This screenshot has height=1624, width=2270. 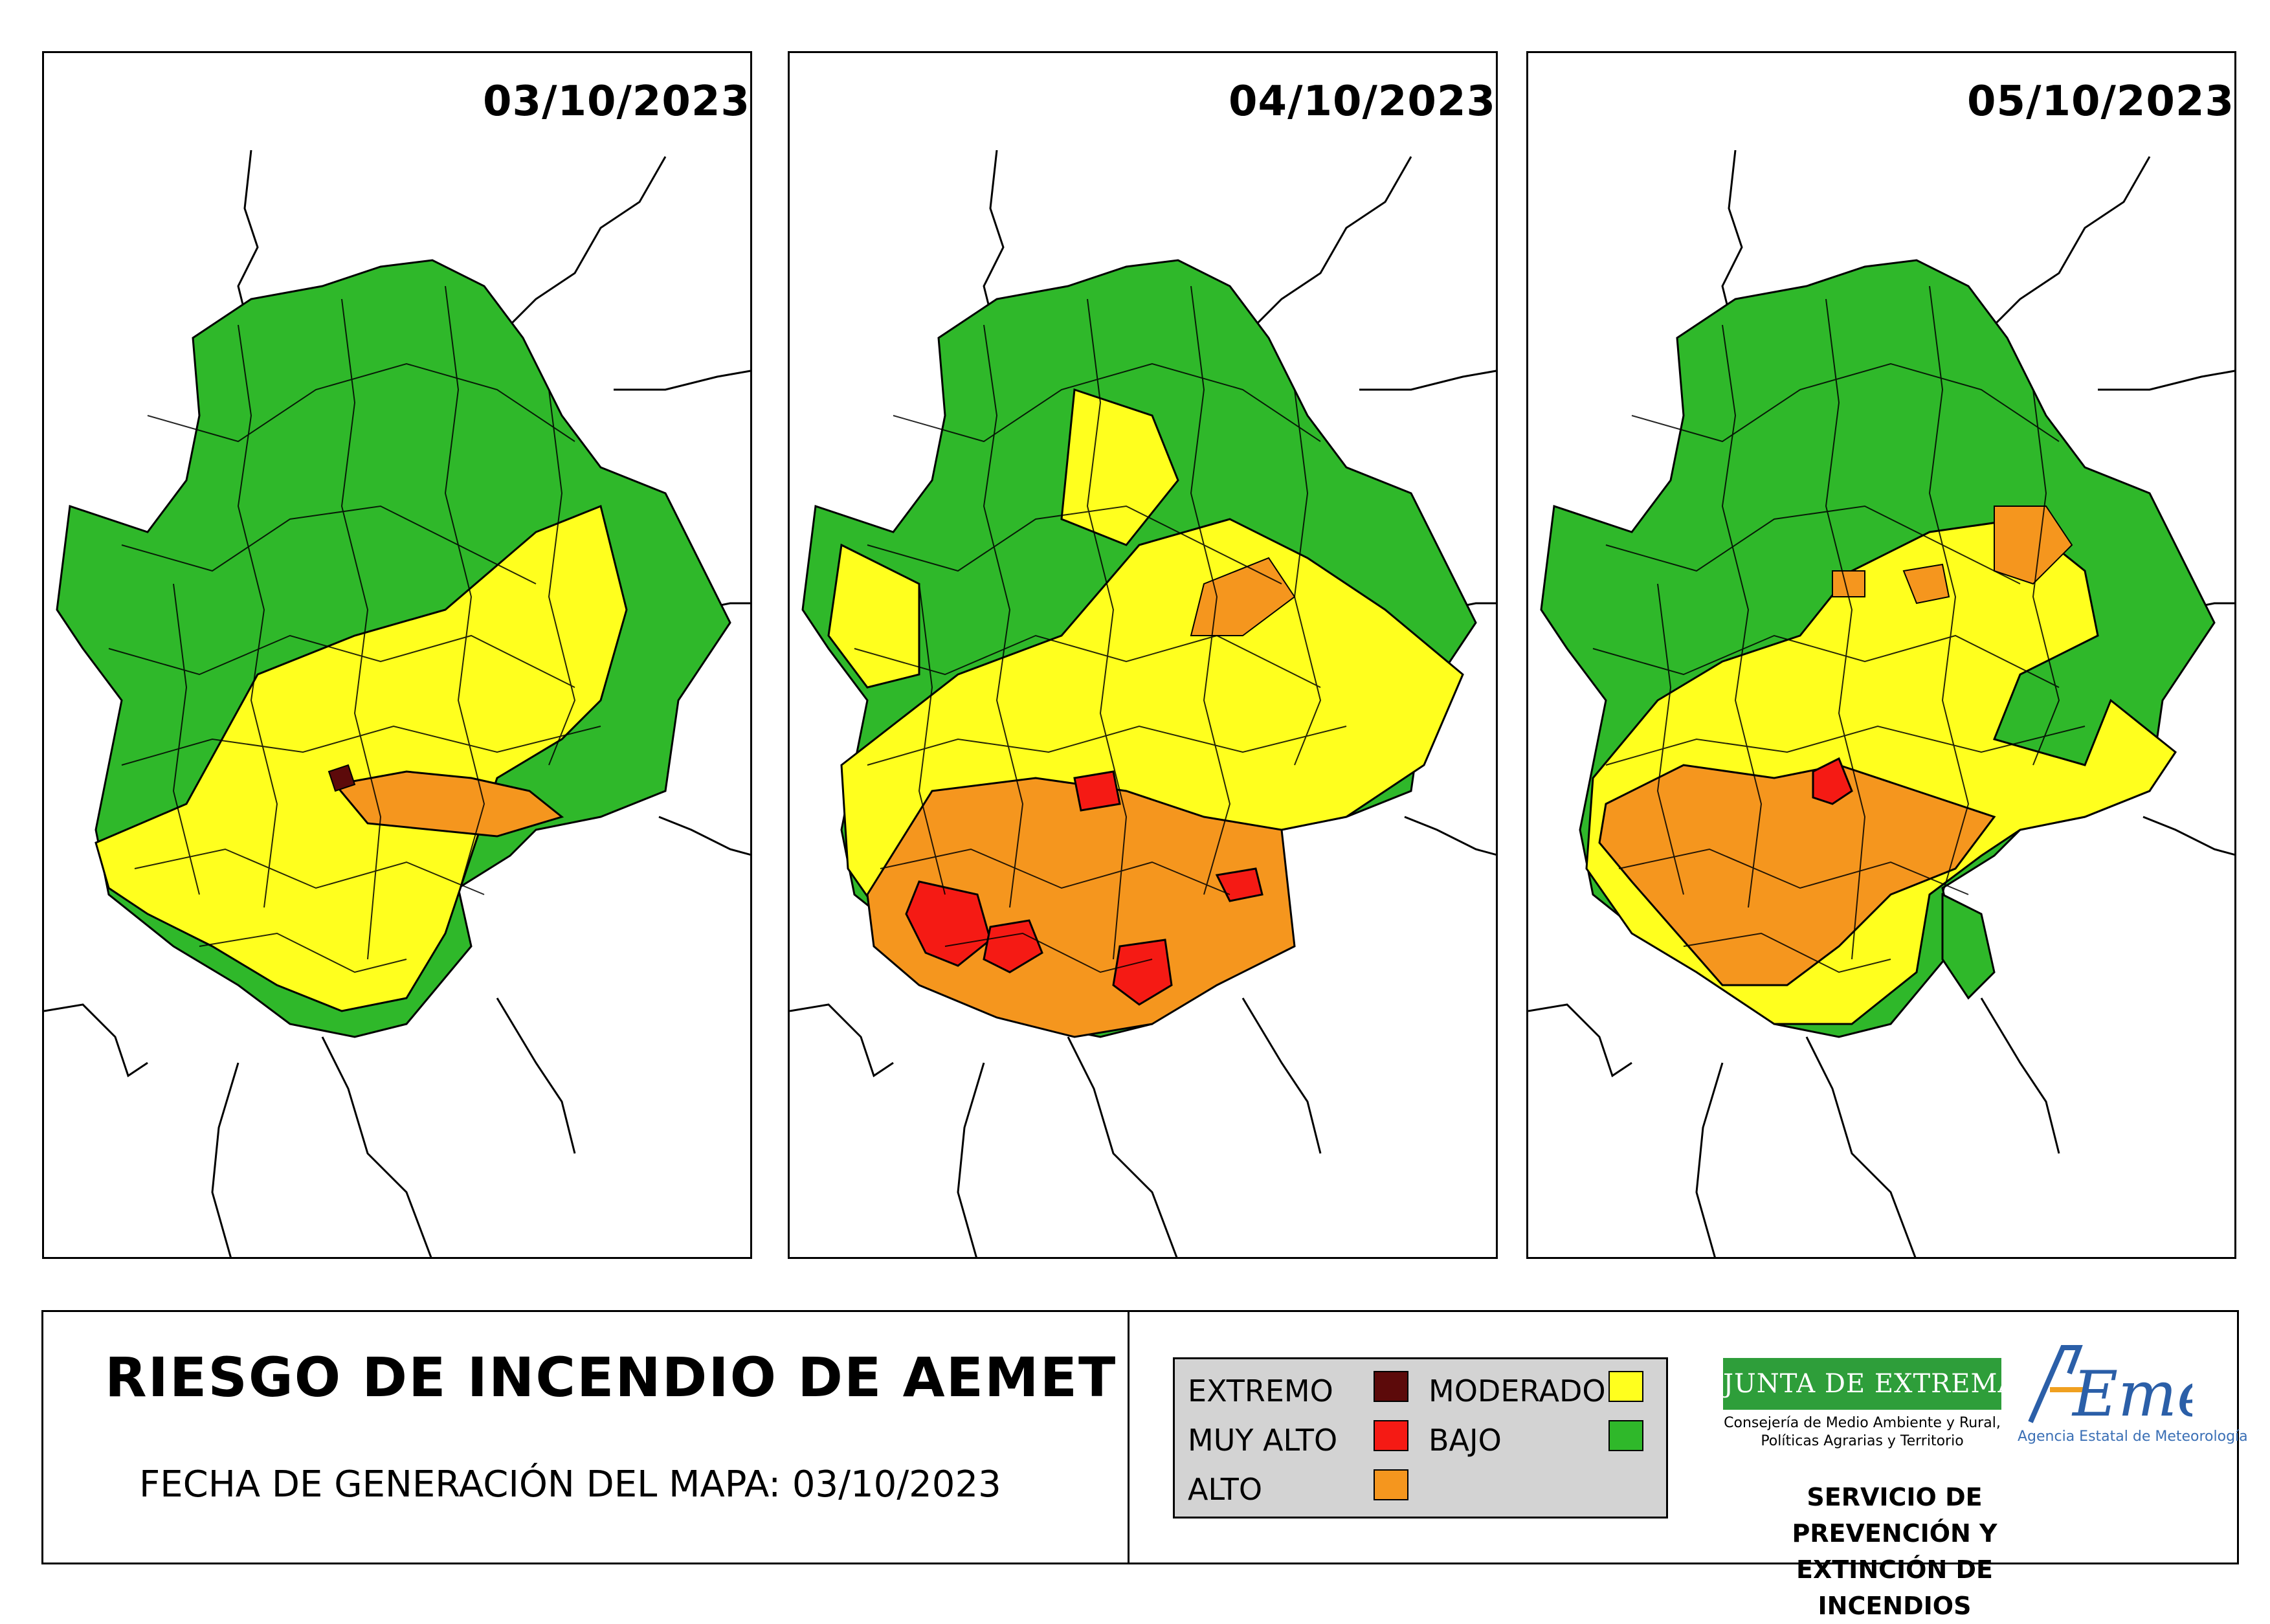 I want to click on legend-swatch-moderado, so click(x=1625, y=1386).